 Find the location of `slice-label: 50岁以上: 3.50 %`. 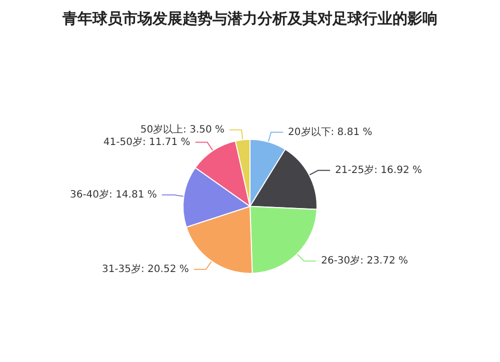

slice-label: 50岁以上: 3.50 % is located at coordinates (182, 129).